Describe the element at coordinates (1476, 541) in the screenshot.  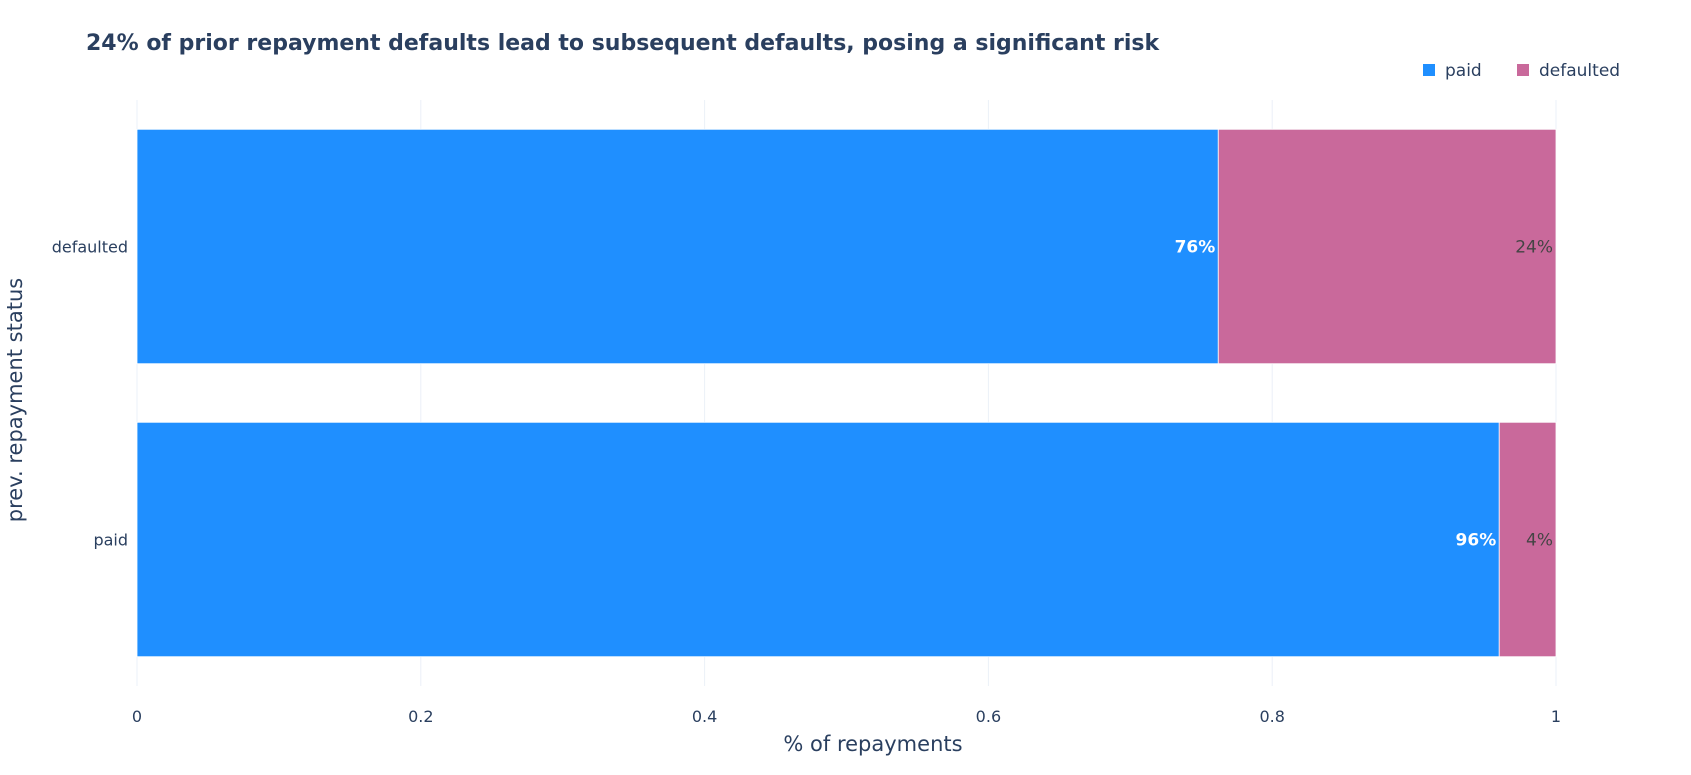
I see `bar-label: 96%` at that location.